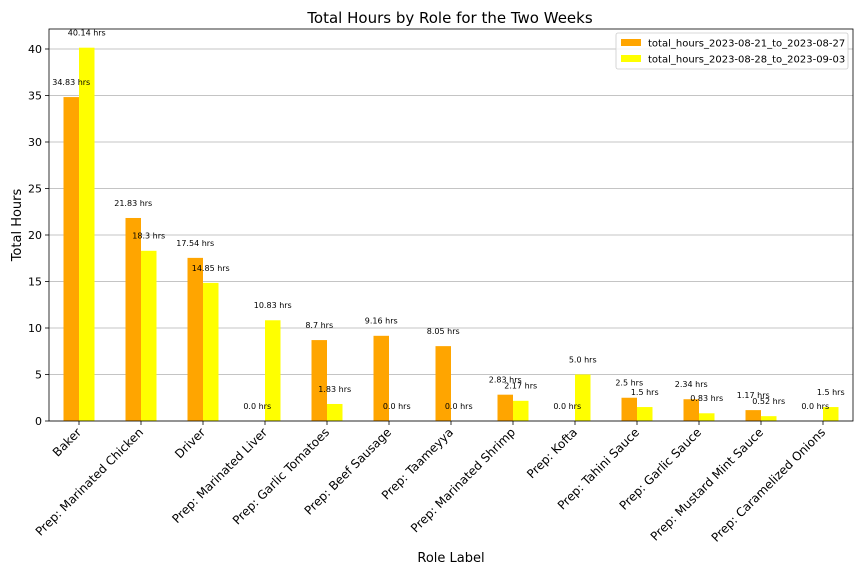 This screenshot has width=864, height=576. Describe the element at coordinates (552, 453) in the screenshot. I see `x-tick-label: Prep: Kofta` at that location.